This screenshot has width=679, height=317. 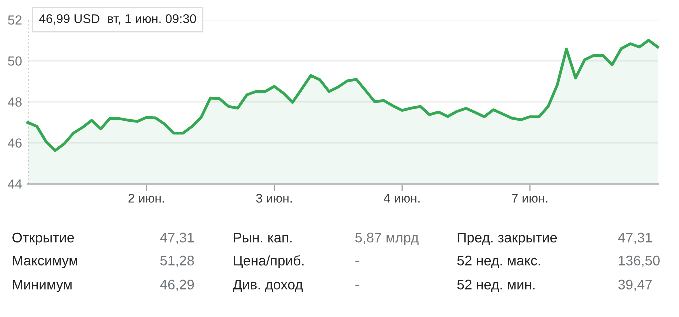 What do you see at coordinates (15, 143) in the screenshot?
I see `y-tick-label: 46` at bounding box center [15, 143].